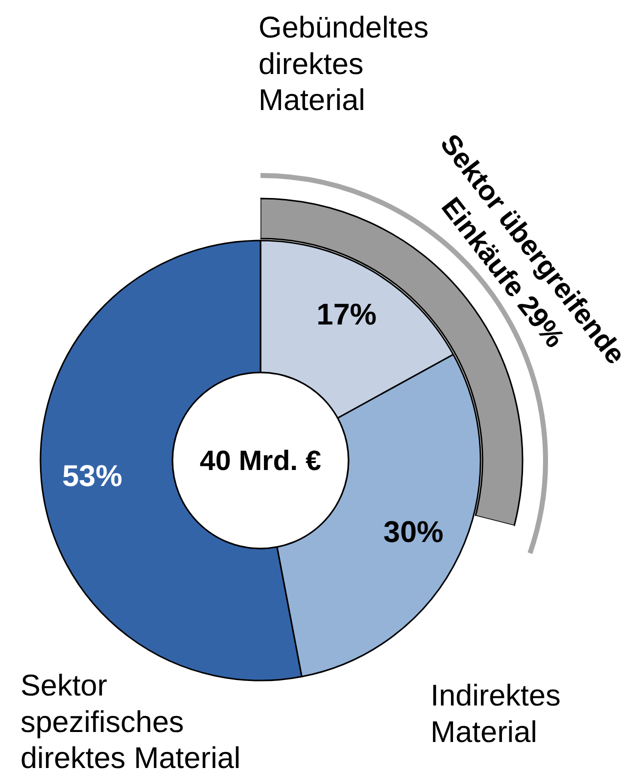 Image resolution: width=644 pixels, height=779 pixels. What do you see at coordinates (495, 714) in the screenshot?
I see `slice-label: Indirektes Material` at bounding box center [495, 714].